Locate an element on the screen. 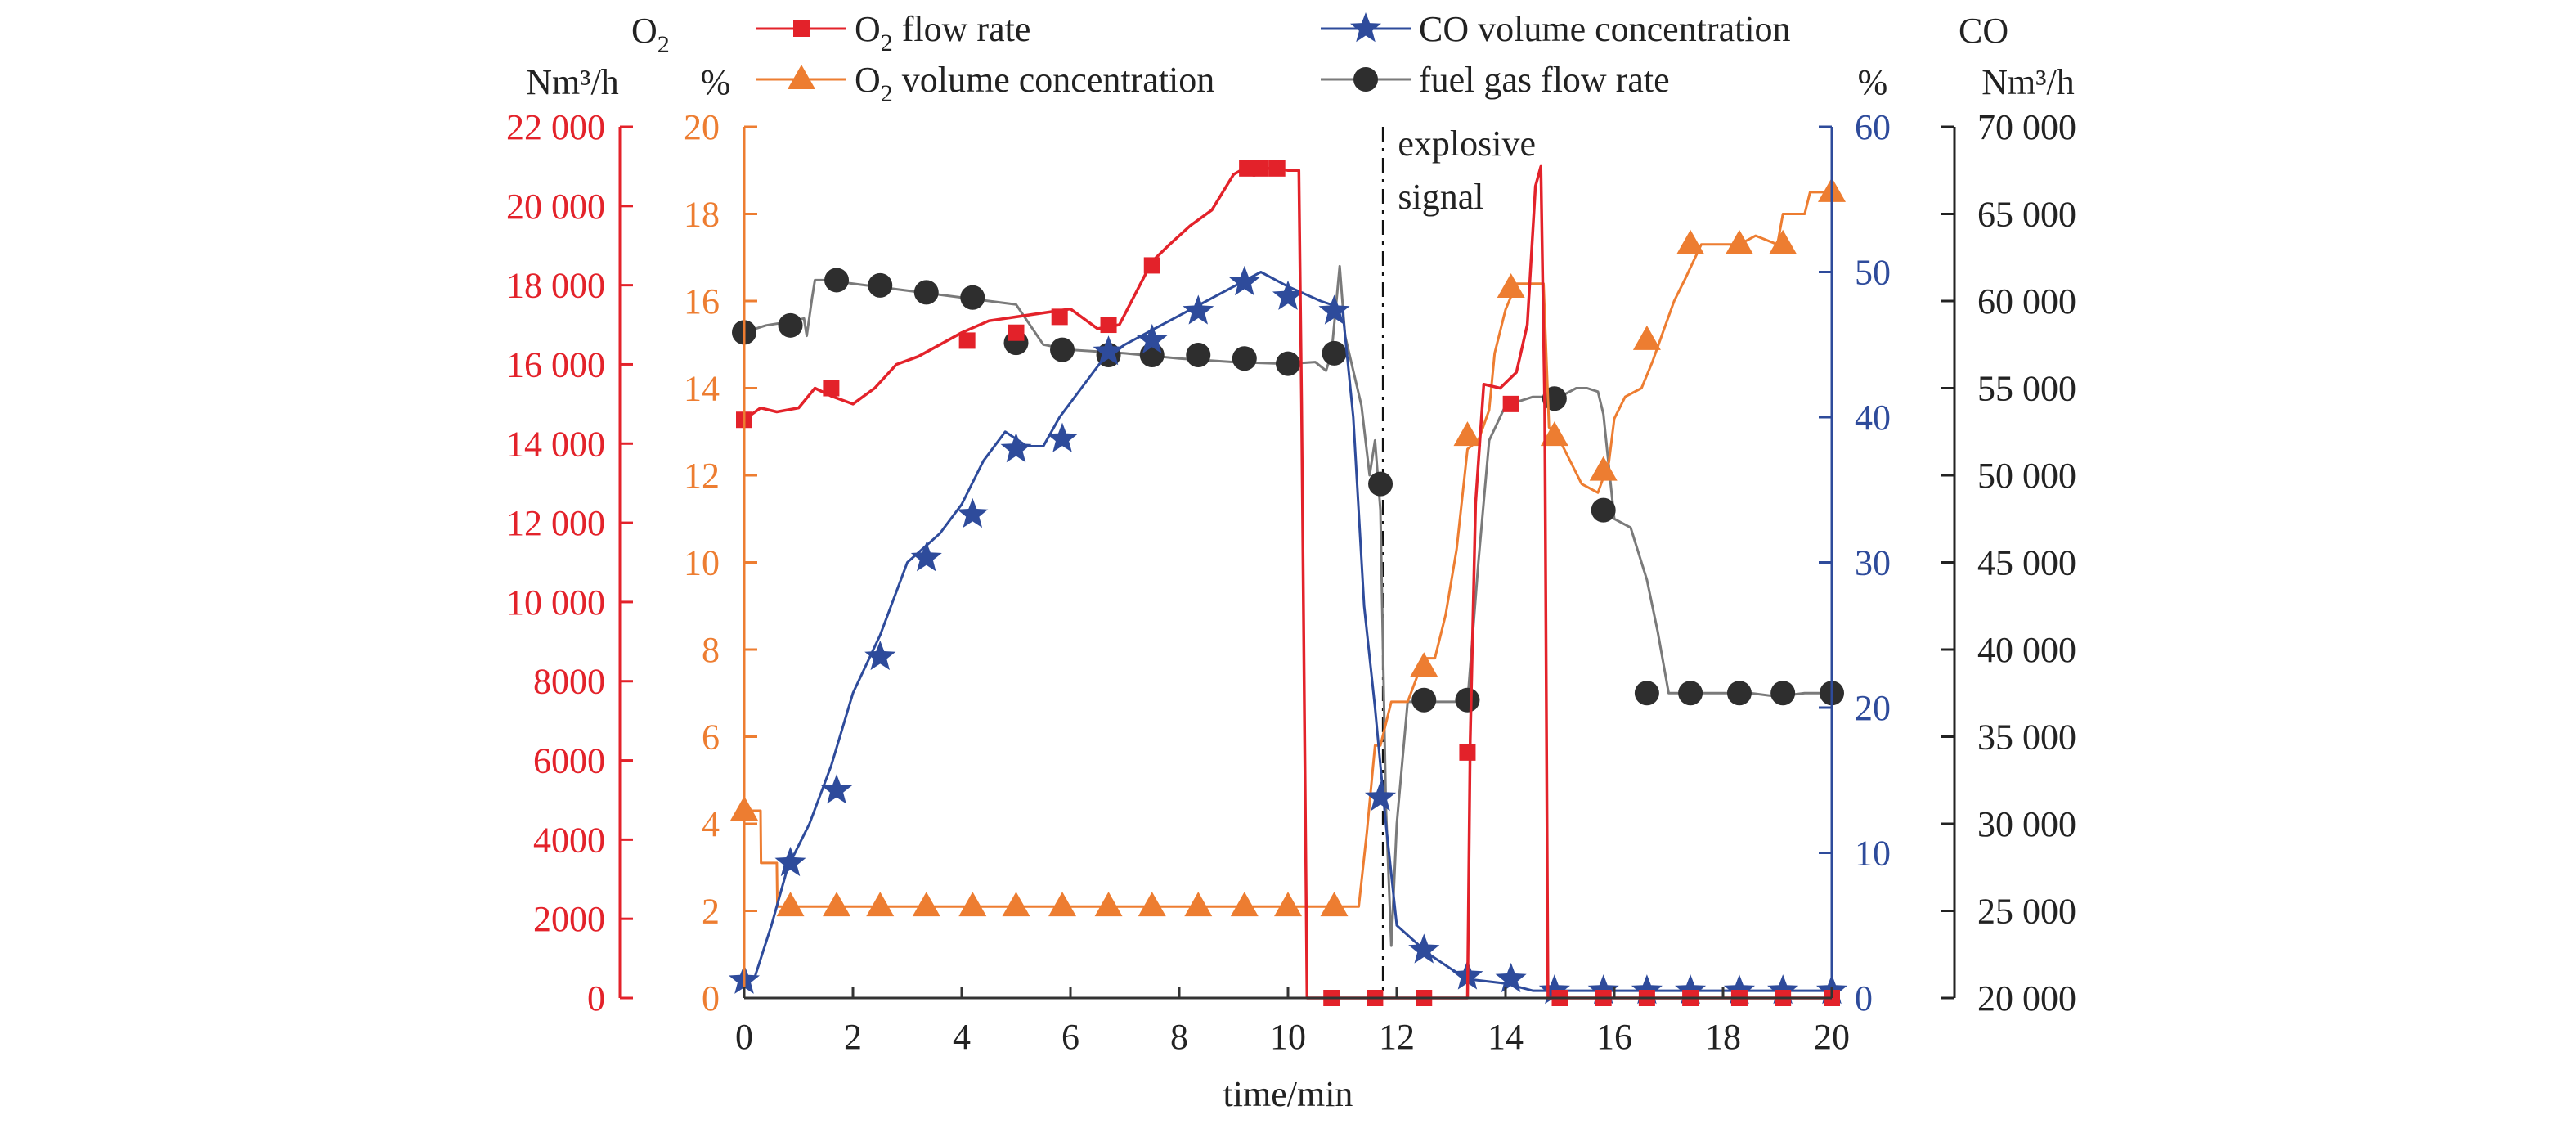  o2_conc-tick-label: 4 is located at coordinates (711, 824).